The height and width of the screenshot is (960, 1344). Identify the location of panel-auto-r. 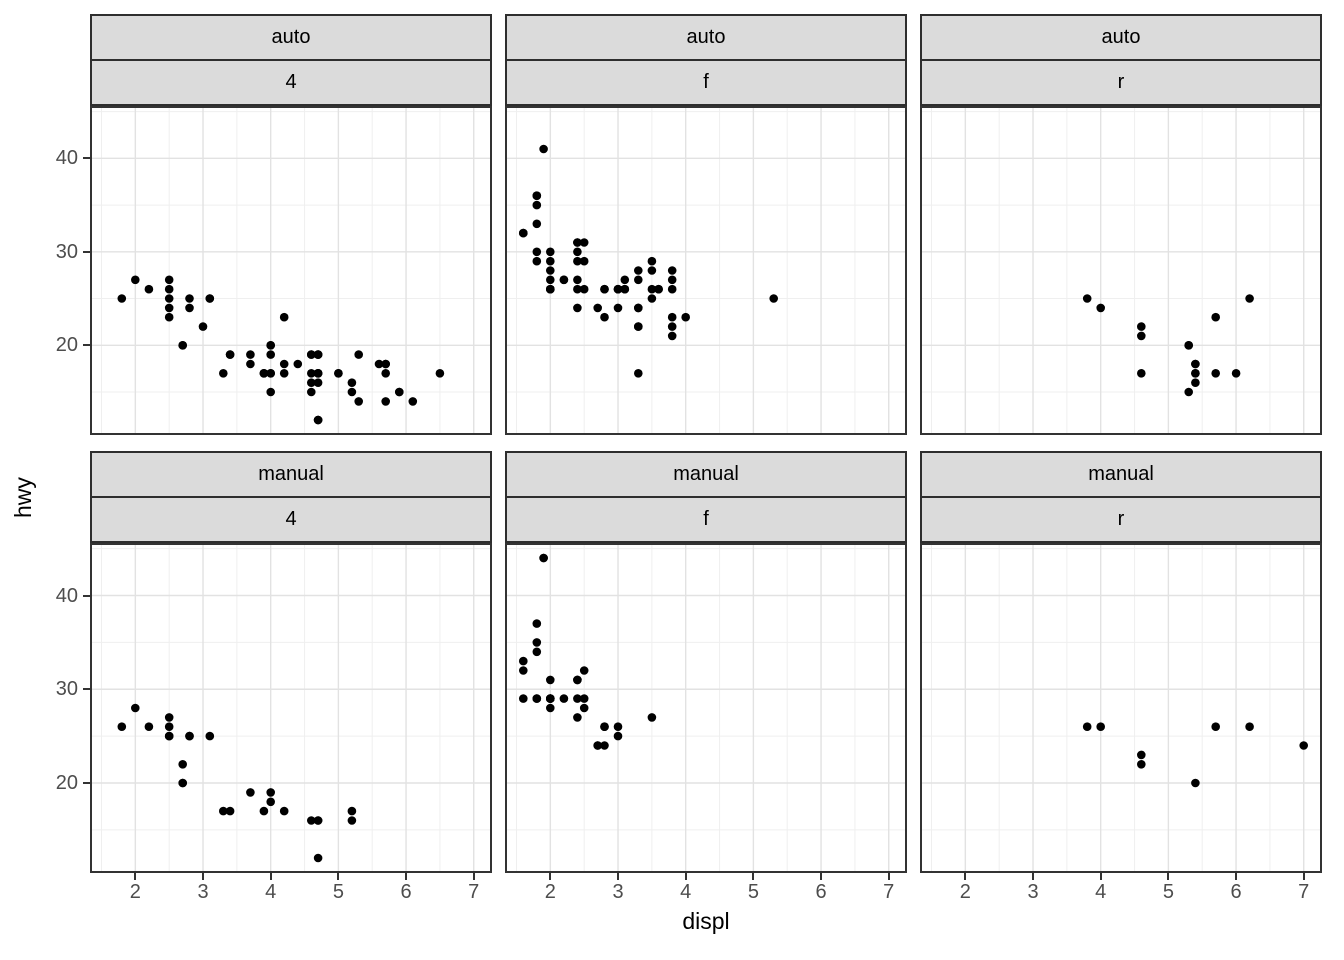
(1121, 270).